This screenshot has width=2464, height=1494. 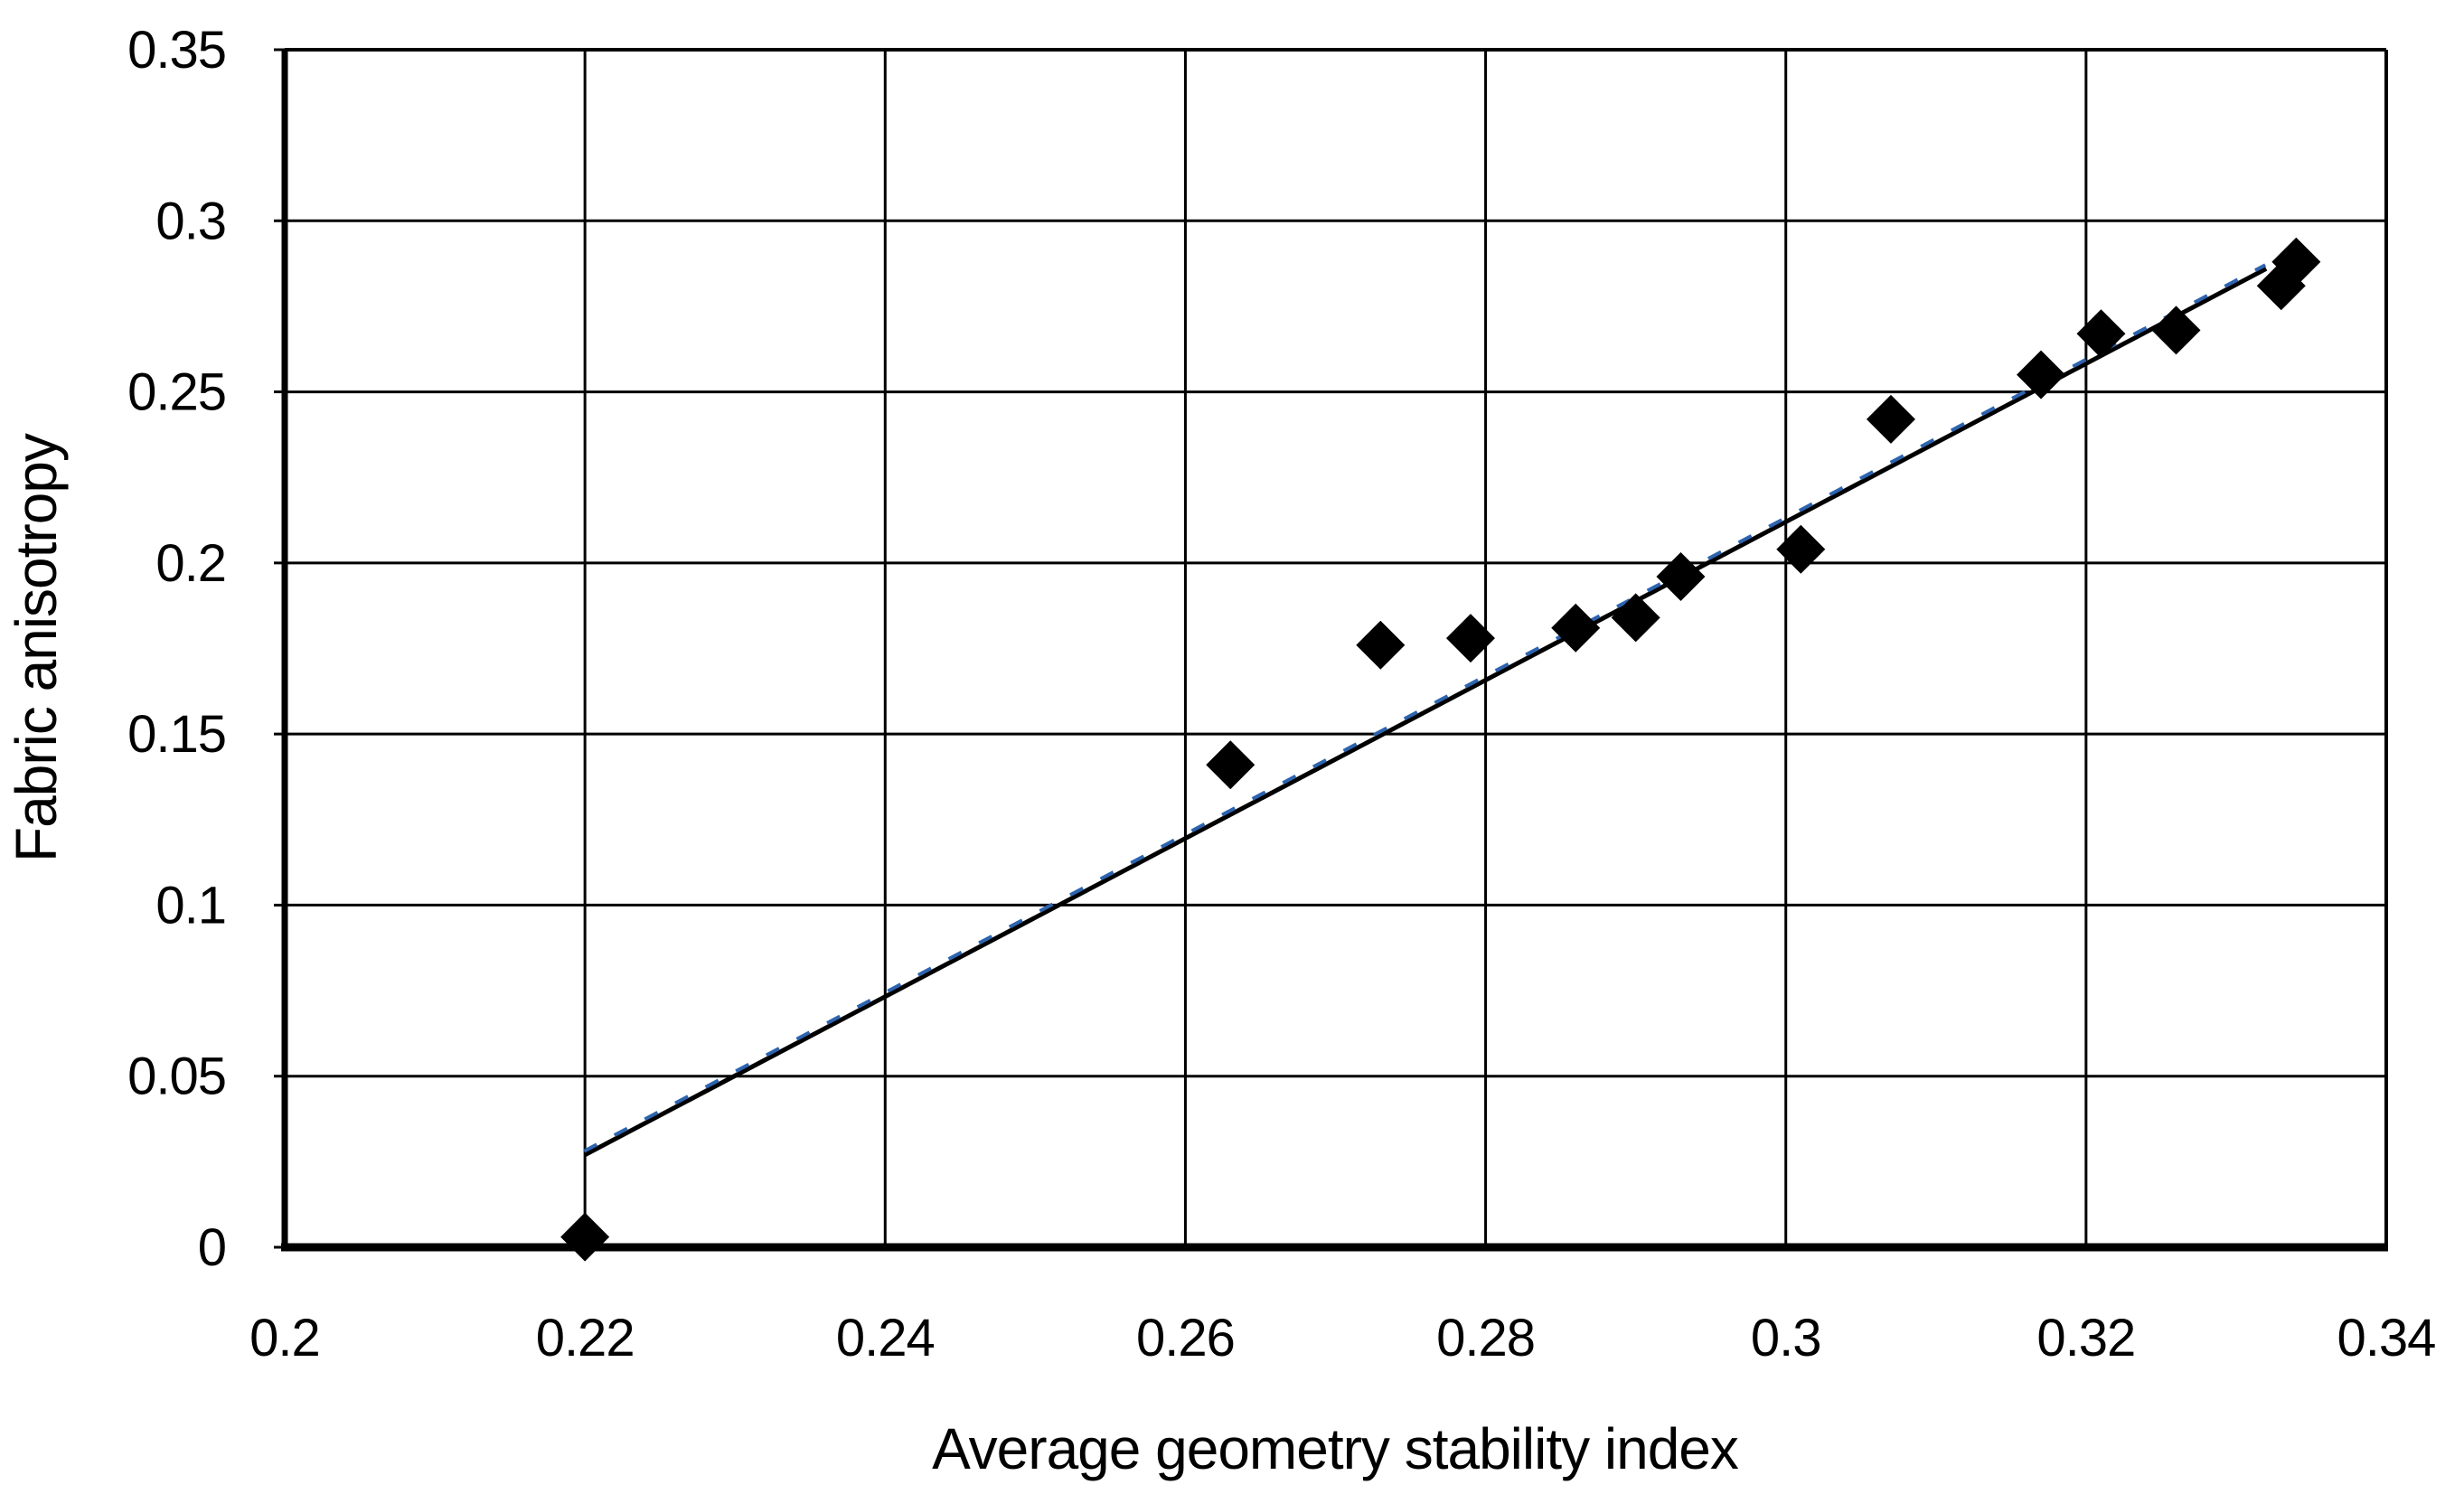 What do you see at coordinates (176, 1077) in the screenshot?
I see `y-tick-label: 0.05` at bounding box center [176, 1077].